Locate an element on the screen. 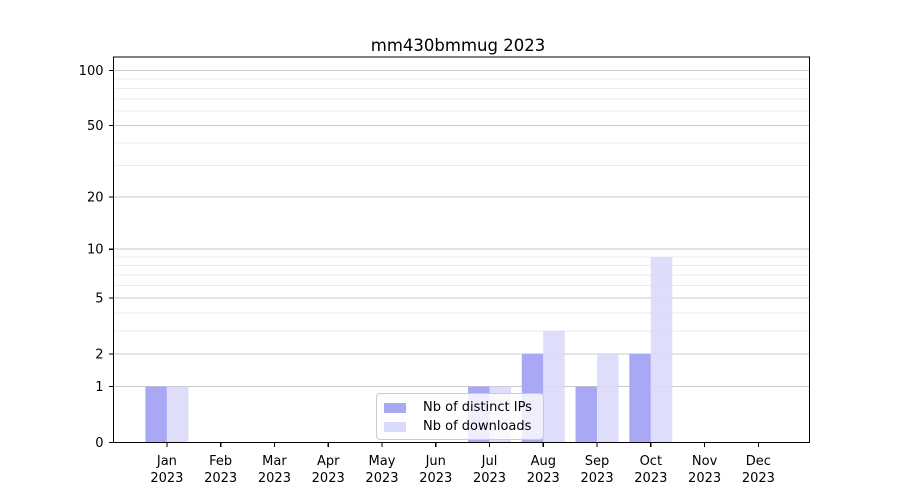 Image resolution: width=900 pixels, height=500 pixels. bar-downloads-oct is located at coordinates (661, 349).